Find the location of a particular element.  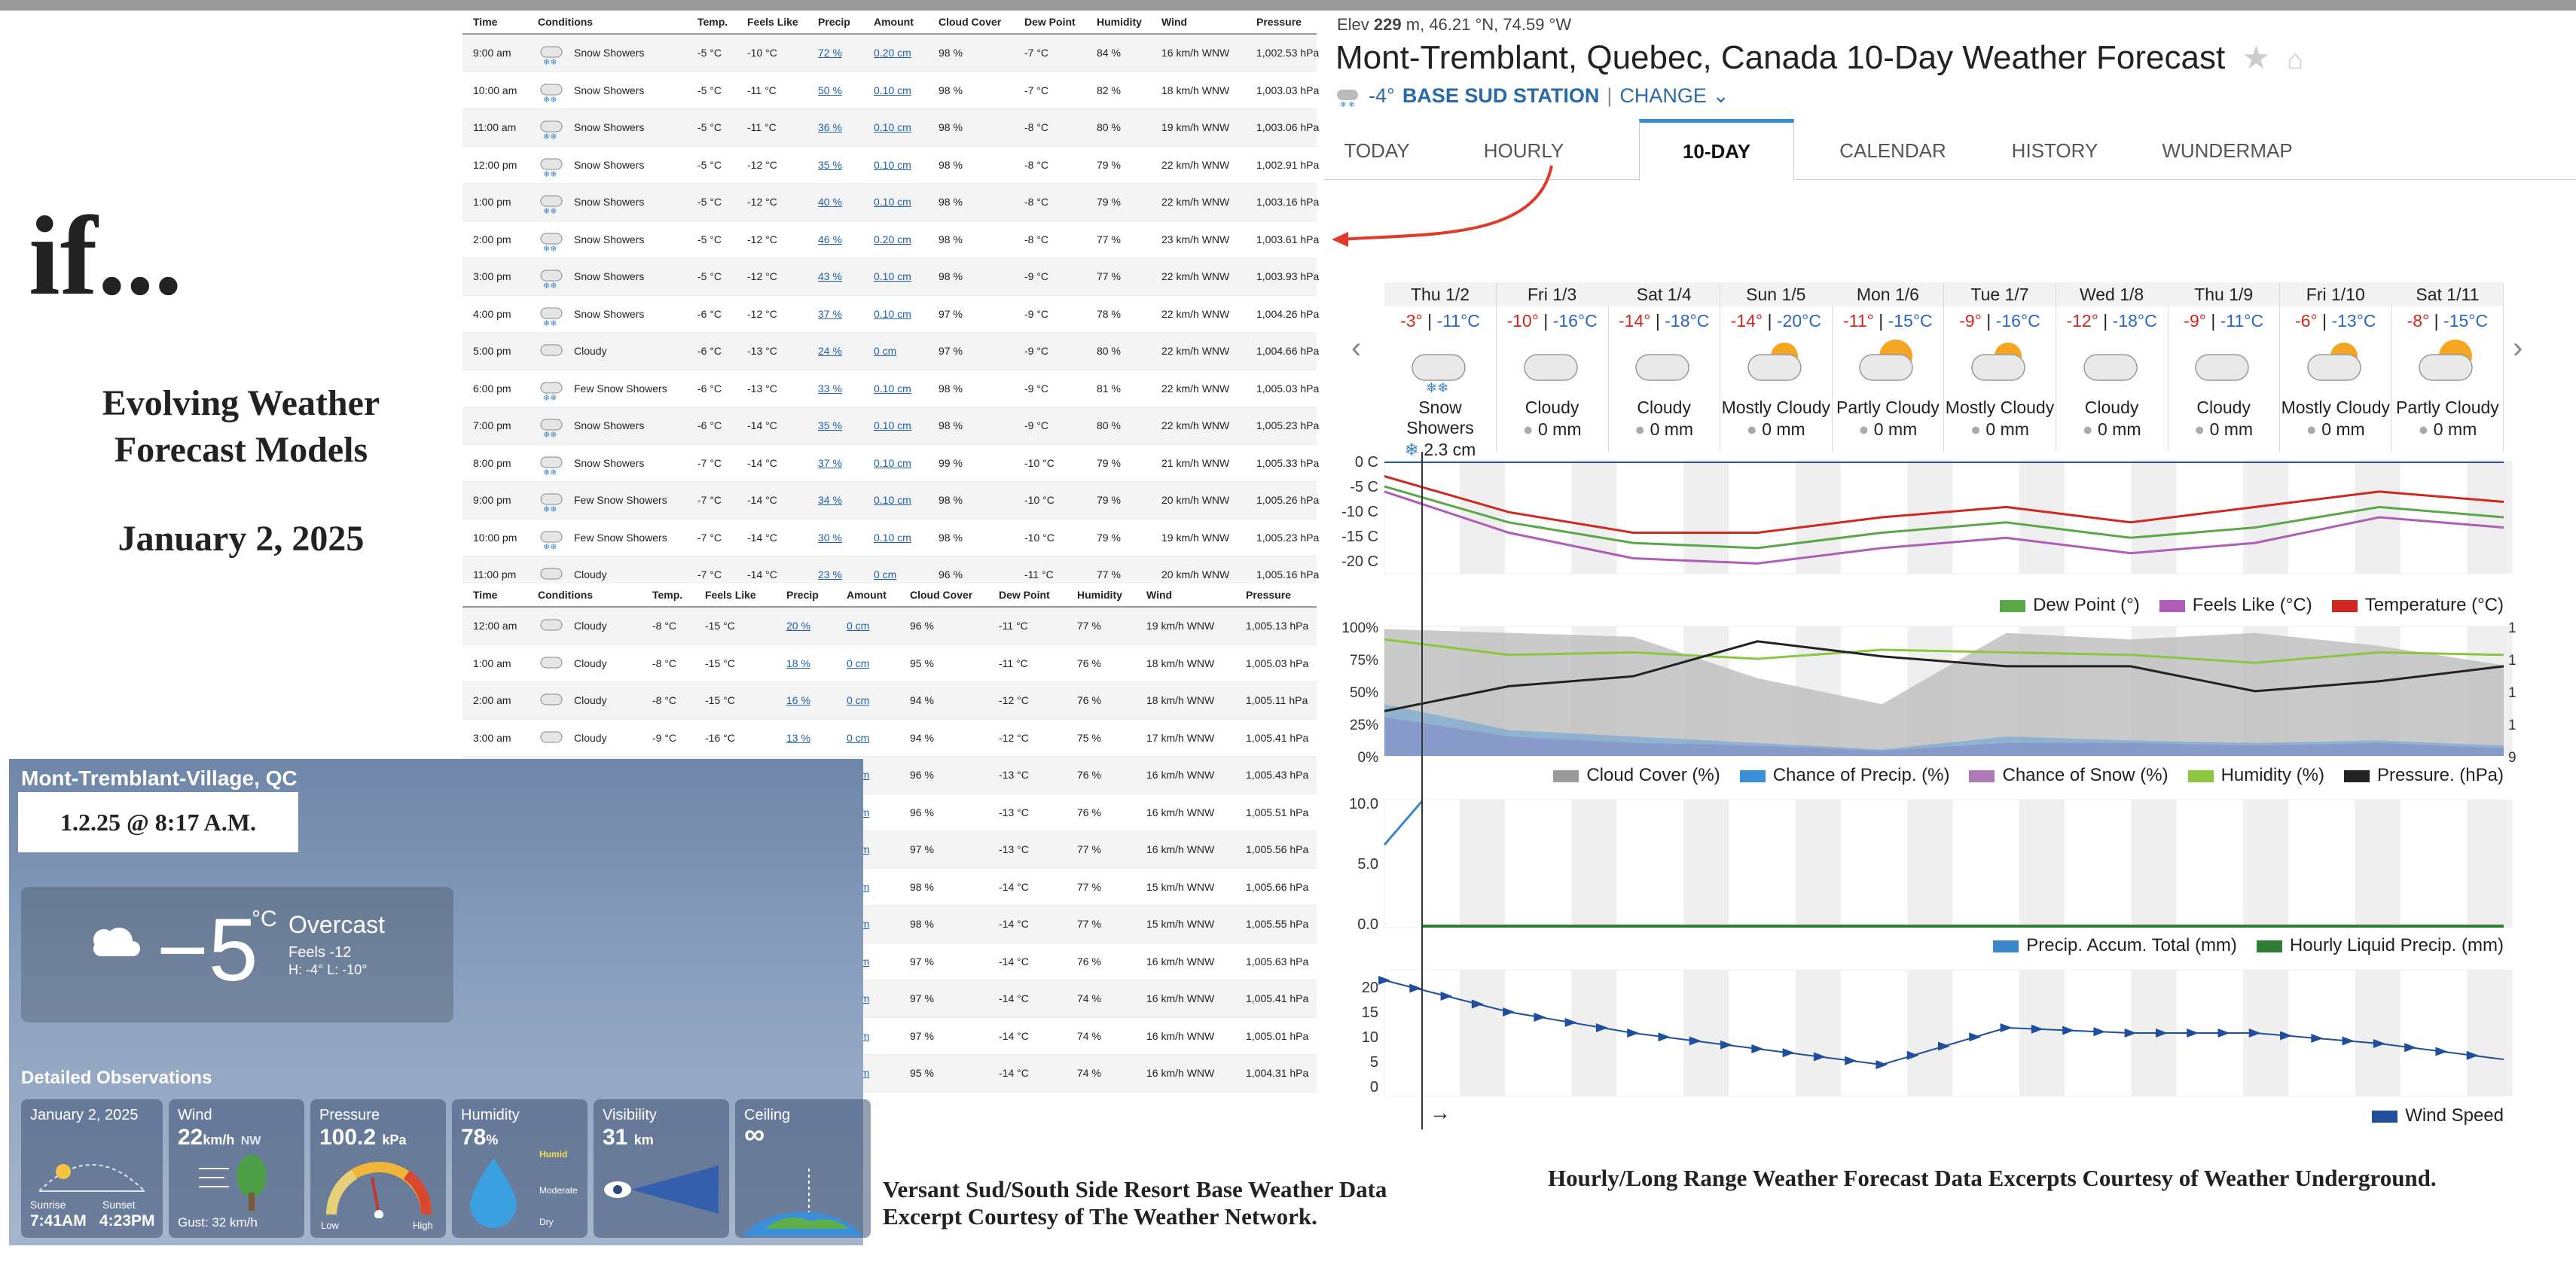

tab-calendar: CALENDAR is located at coordinates (1893, 150).